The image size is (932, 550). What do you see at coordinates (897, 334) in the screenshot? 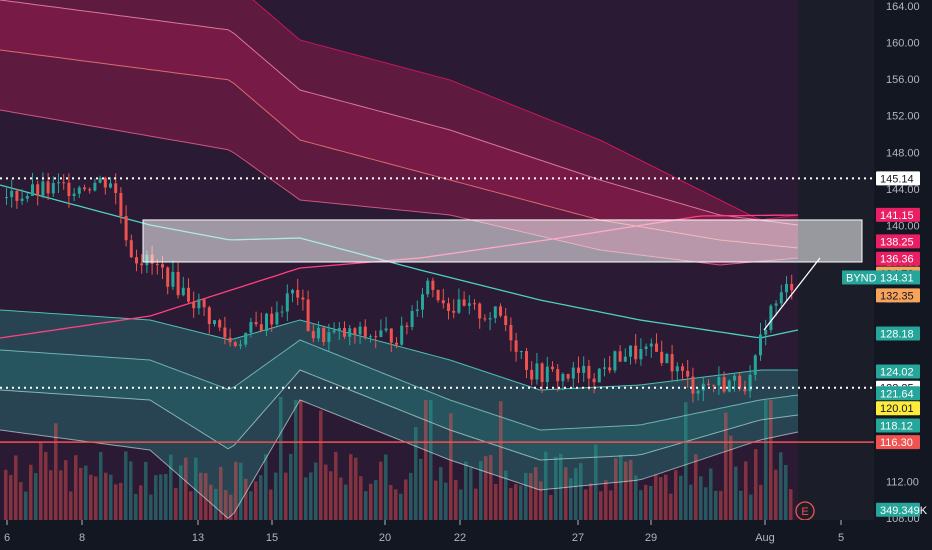
I see `price-tag-label: 128.18` at bounding box center [897, 334].